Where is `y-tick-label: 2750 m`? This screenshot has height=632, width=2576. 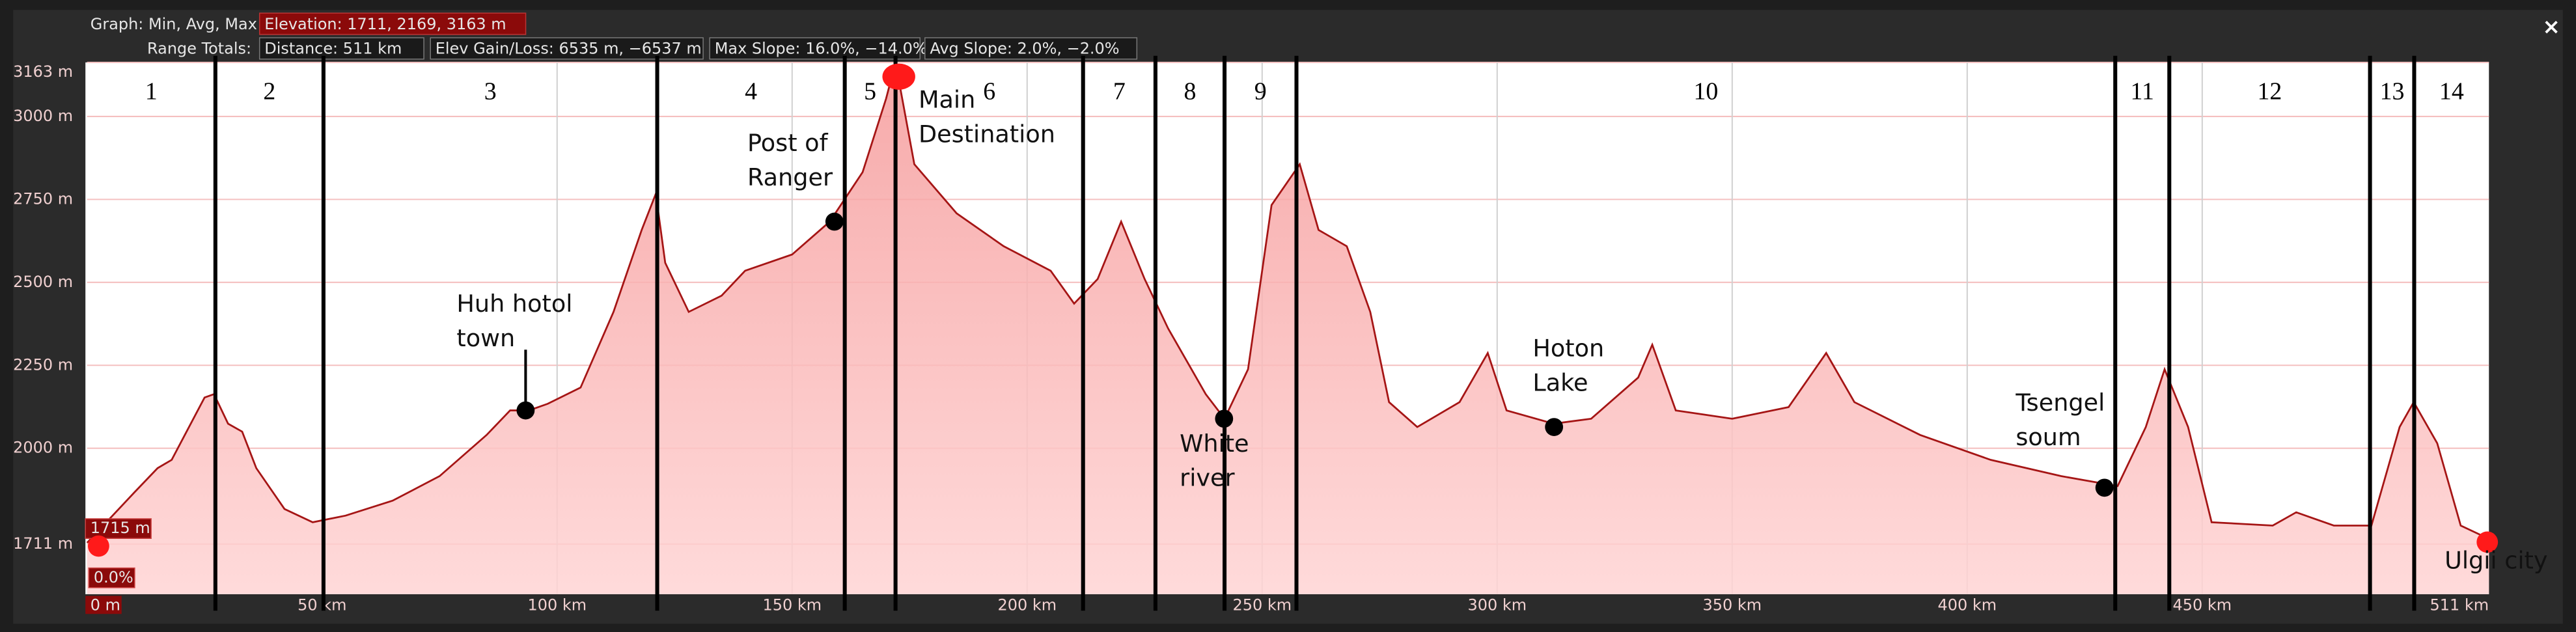
y-tick-label: 2750 m is located at coordinates (43, 198).